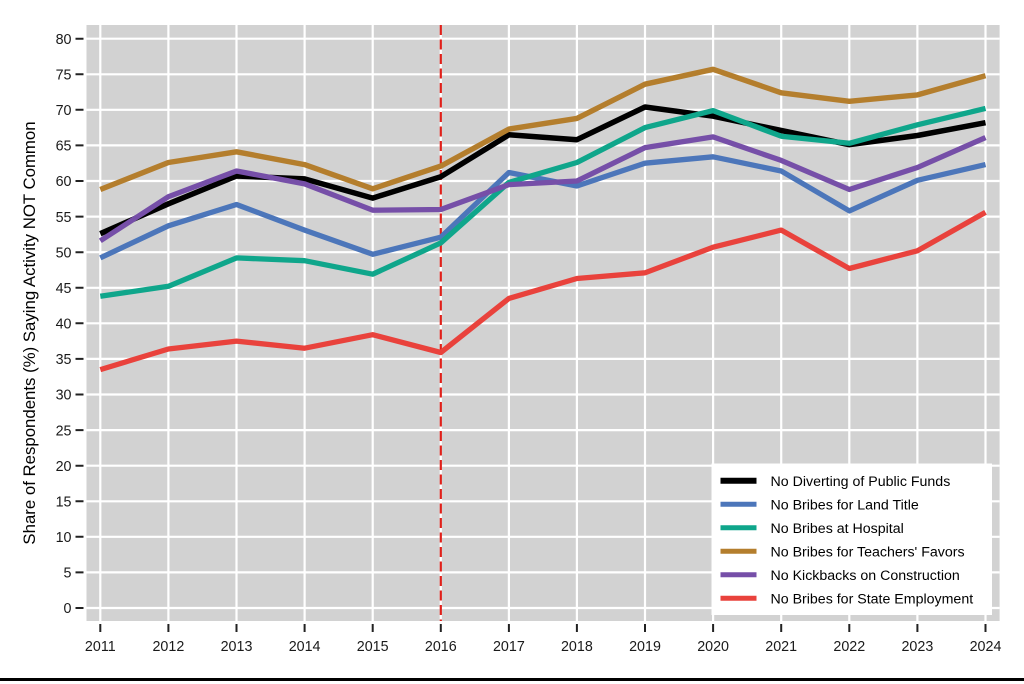 The height and width of the screenshot is (684, 1024). Describe the element at coordinates (305, 647) in the screenshot. I see `svg-text: 2014` at that location.